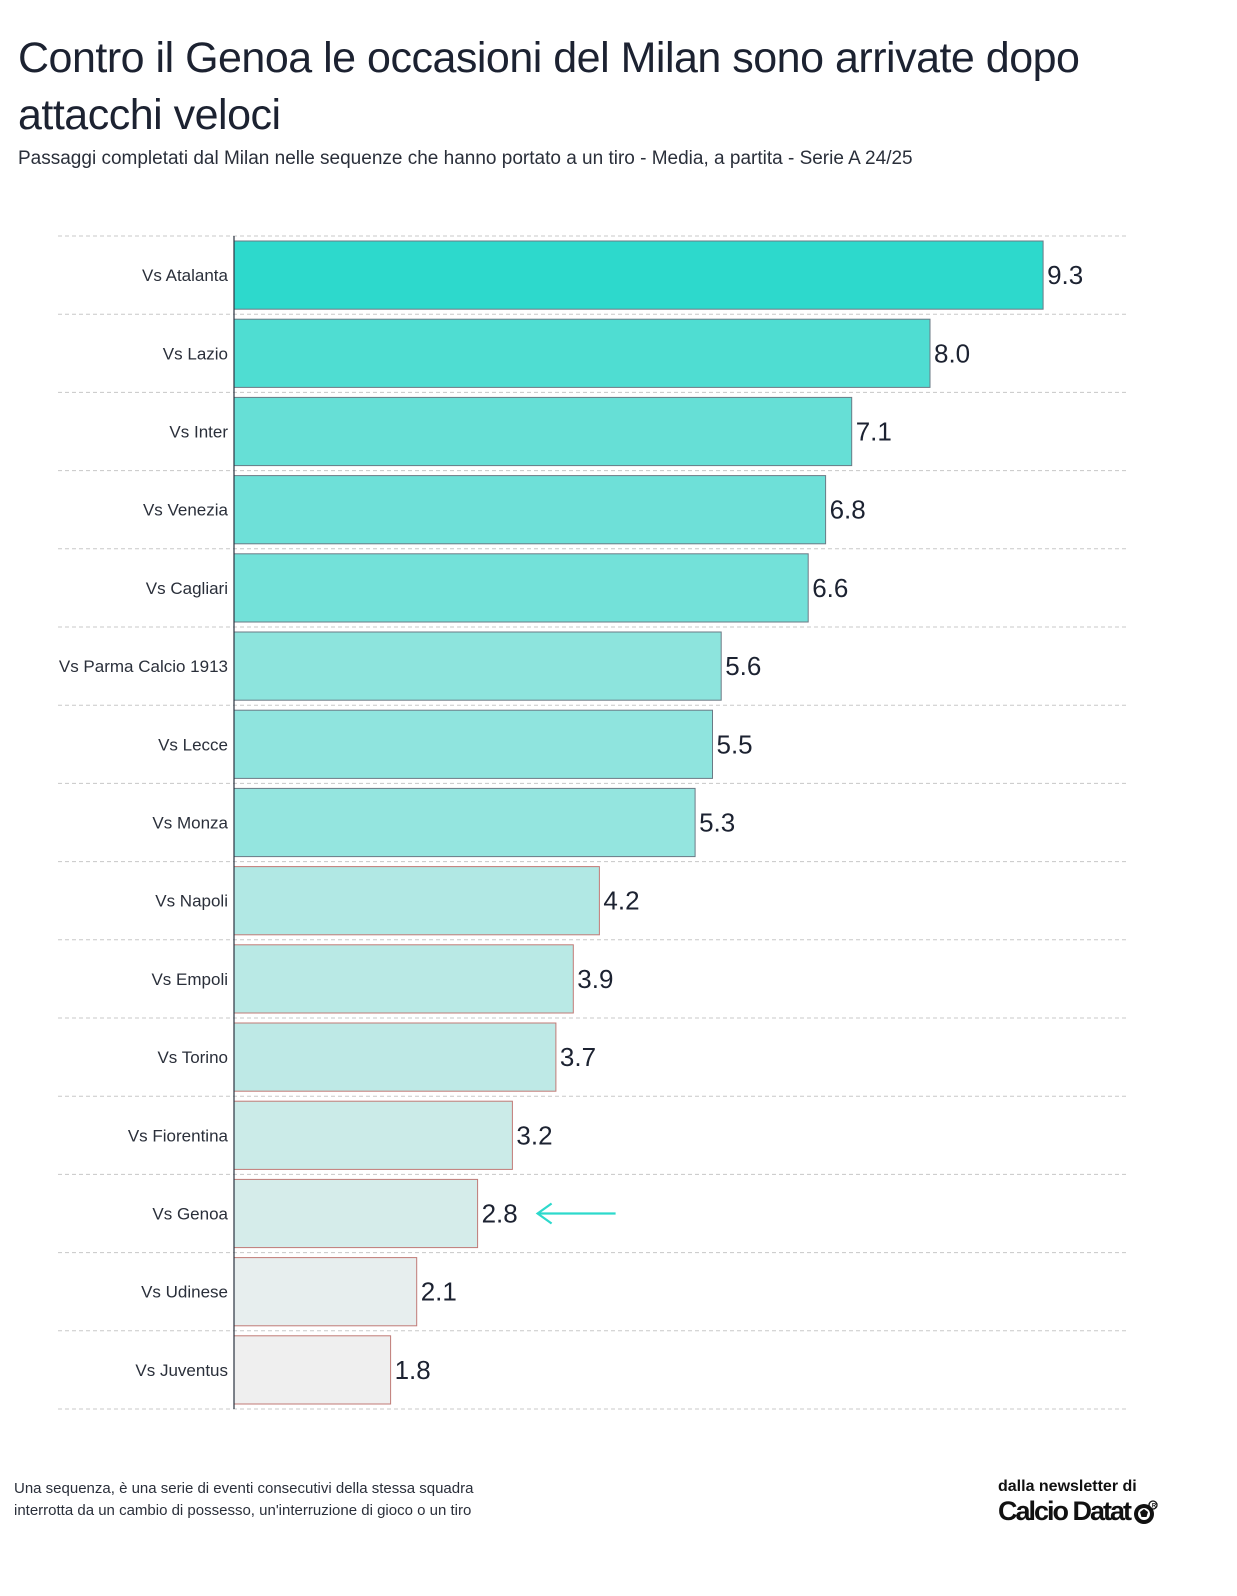  I want to click on category-label: Vs Empoli, so click(189, 979).